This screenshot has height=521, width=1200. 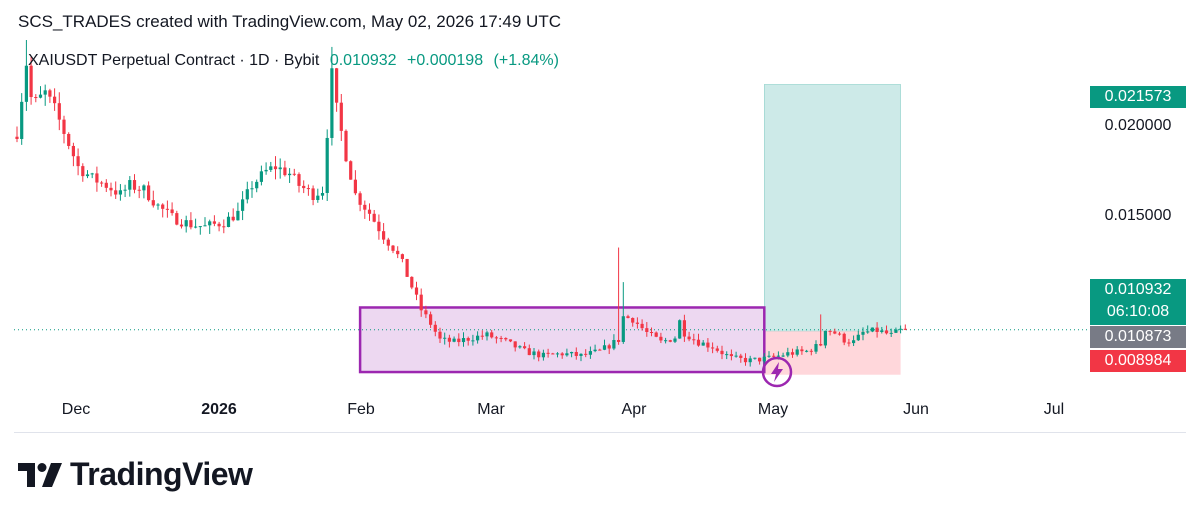 I want to click on entry-price-tag: 0.010873, so click(x=1138, y=337).